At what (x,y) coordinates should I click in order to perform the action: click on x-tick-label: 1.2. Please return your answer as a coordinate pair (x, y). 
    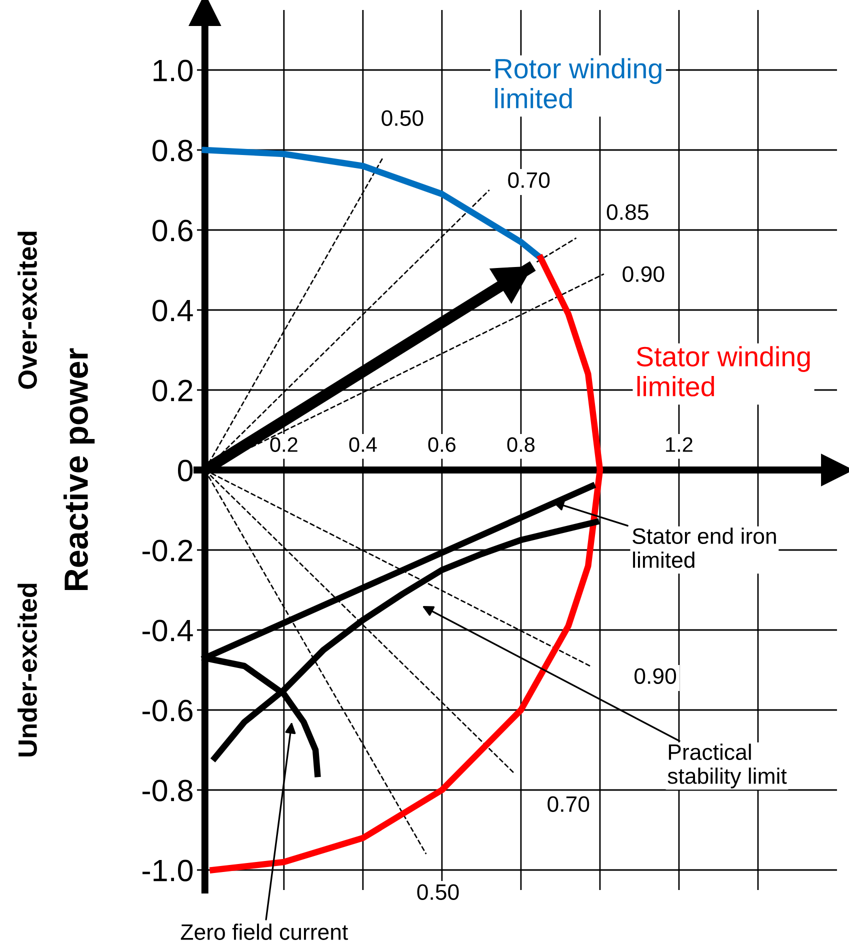
    Looking at the image, I should click on (679, 444).